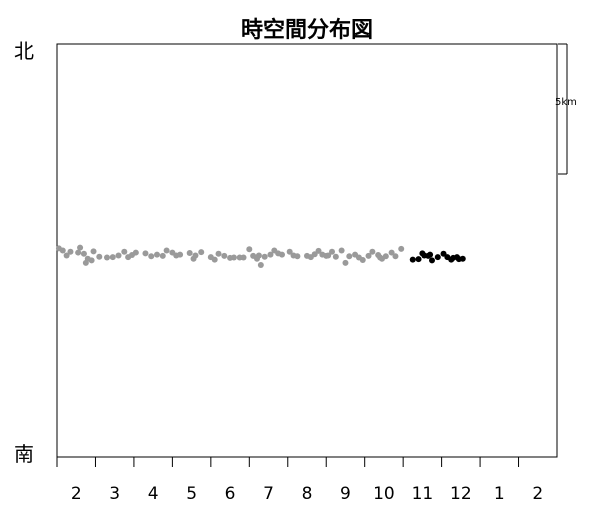 This screenshot has height=506, width=589. Describe the element at coordinates (191, 494) in the screenshot. I see `x-tick-label: 5` at that location.